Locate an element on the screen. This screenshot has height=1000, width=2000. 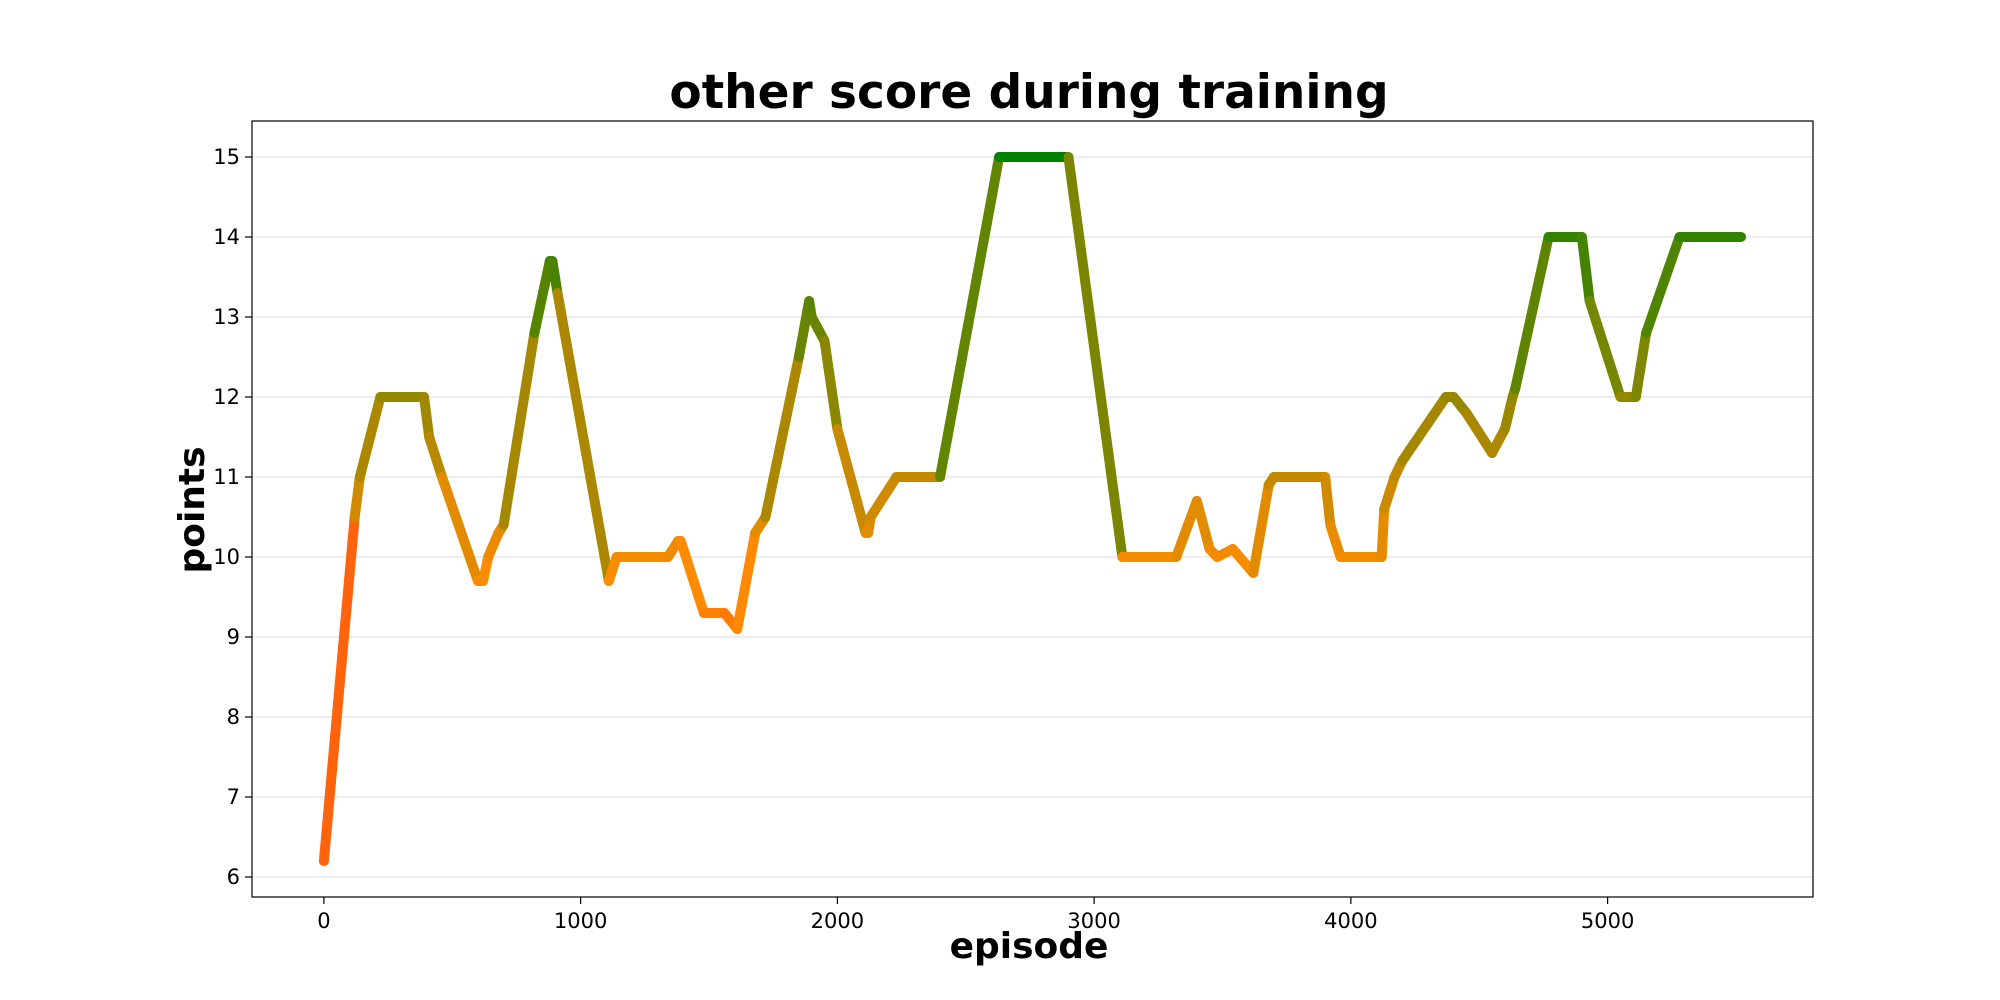
x-axis-label: episode is located at coordinates (1029, 946).